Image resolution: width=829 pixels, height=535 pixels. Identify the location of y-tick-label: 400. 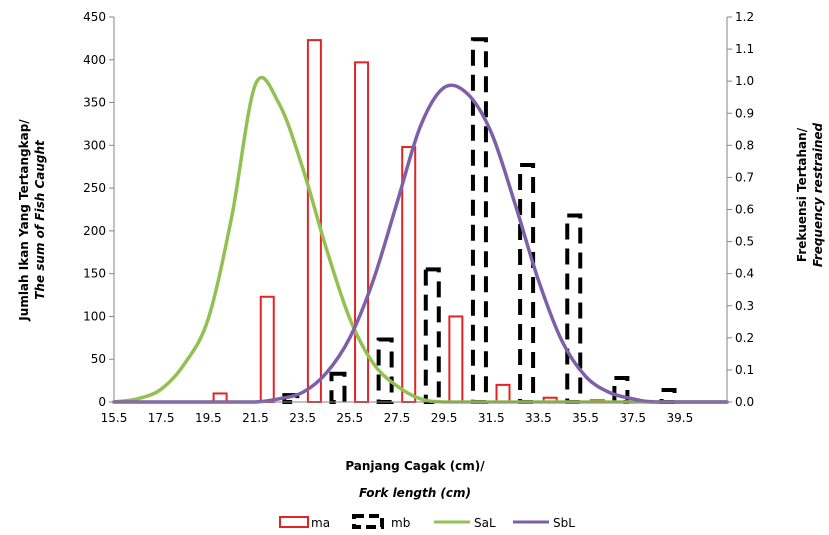
(94, 60).